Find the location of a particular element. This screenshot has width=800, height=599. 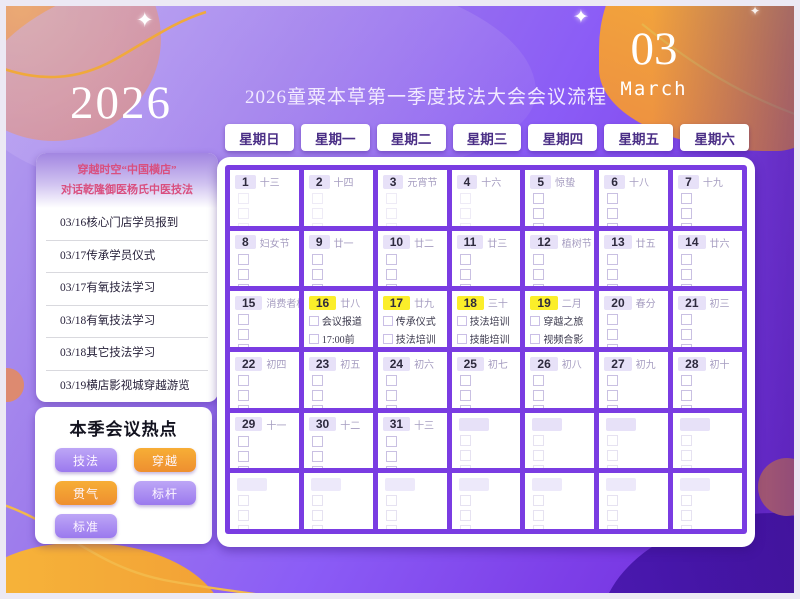

calendar-cell: 6 十八 is located at coordinates (634, 198).